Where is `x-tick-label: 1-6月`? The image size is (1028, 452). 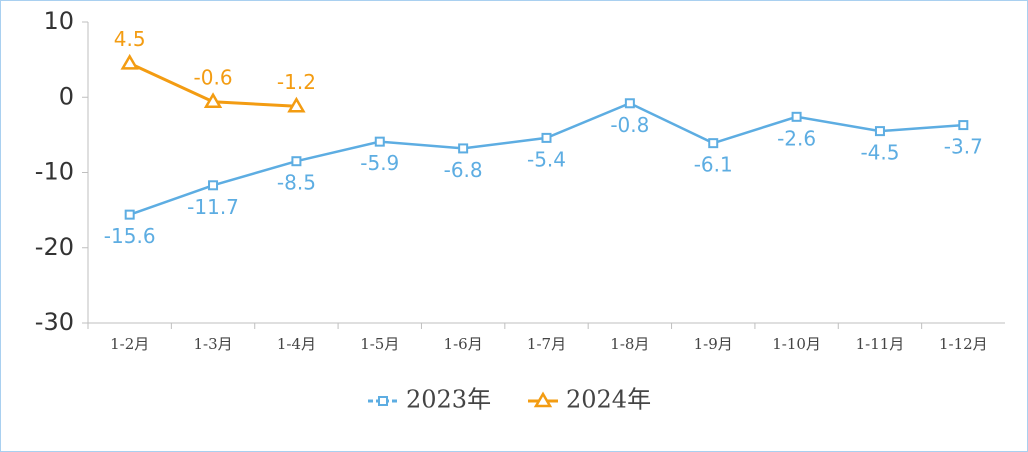 x-tick-label: 1-6月 is located at coordinates (463, 344).